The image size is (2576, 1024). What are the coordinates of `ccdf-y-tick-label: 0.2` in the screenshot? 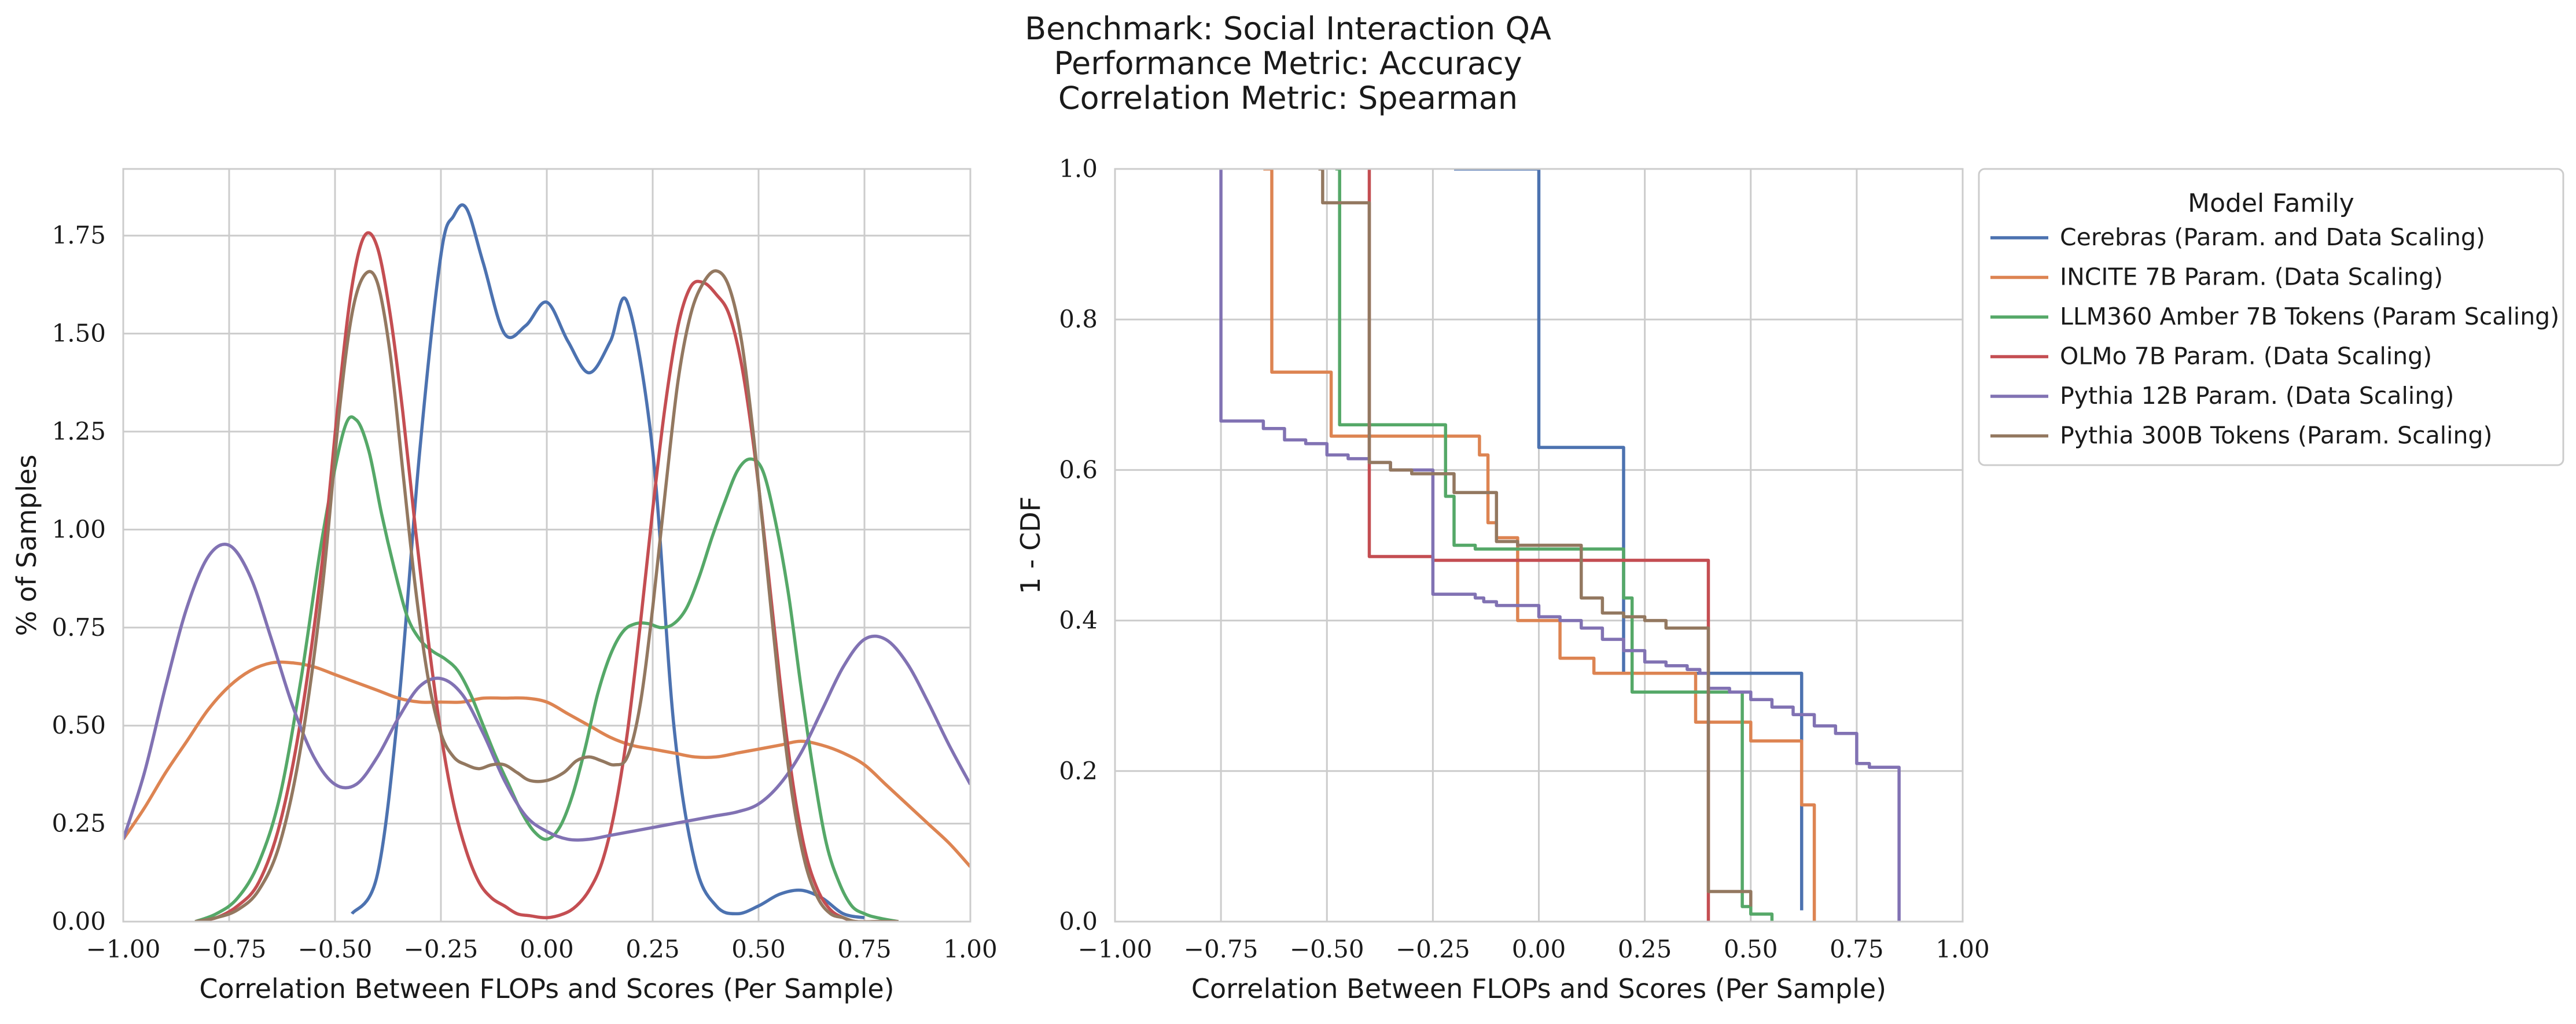 It's located at (1078, 771).